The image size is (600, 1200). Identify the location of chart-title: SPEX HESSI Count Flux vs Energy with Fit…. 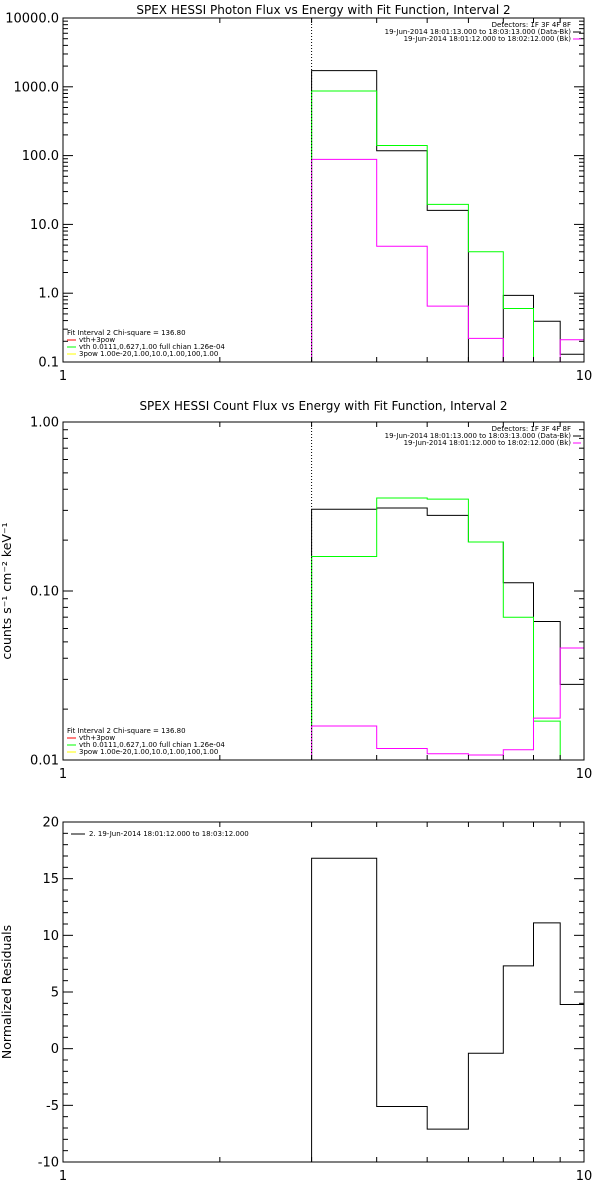
(323, 406).